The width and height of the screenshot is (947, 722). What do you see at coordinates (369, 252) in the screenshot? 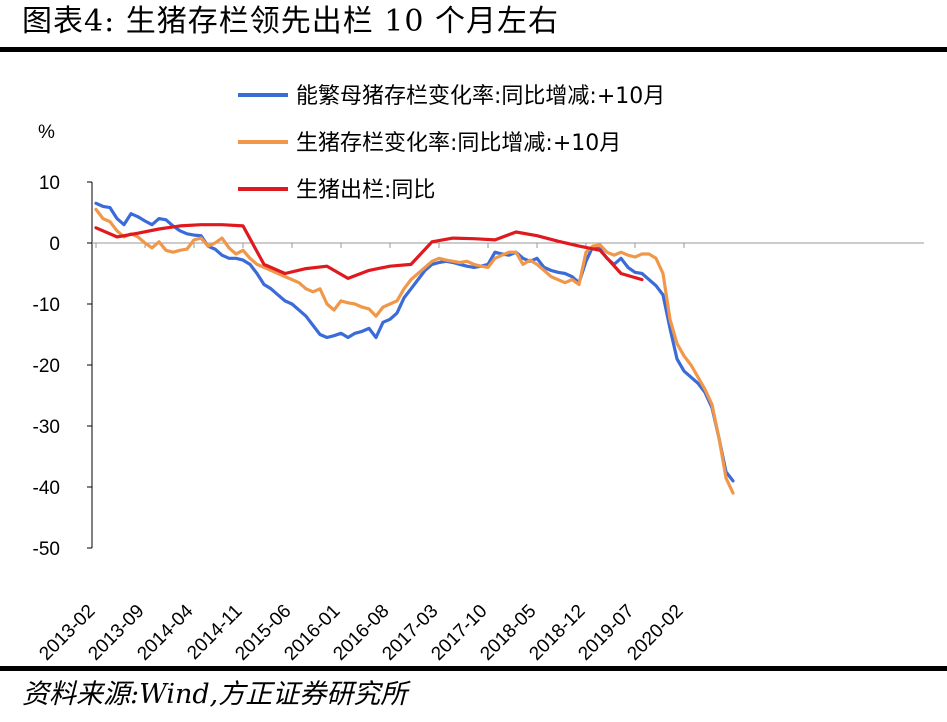
I see `series-line-hog-slaughter` at bounding box center [369, 252].